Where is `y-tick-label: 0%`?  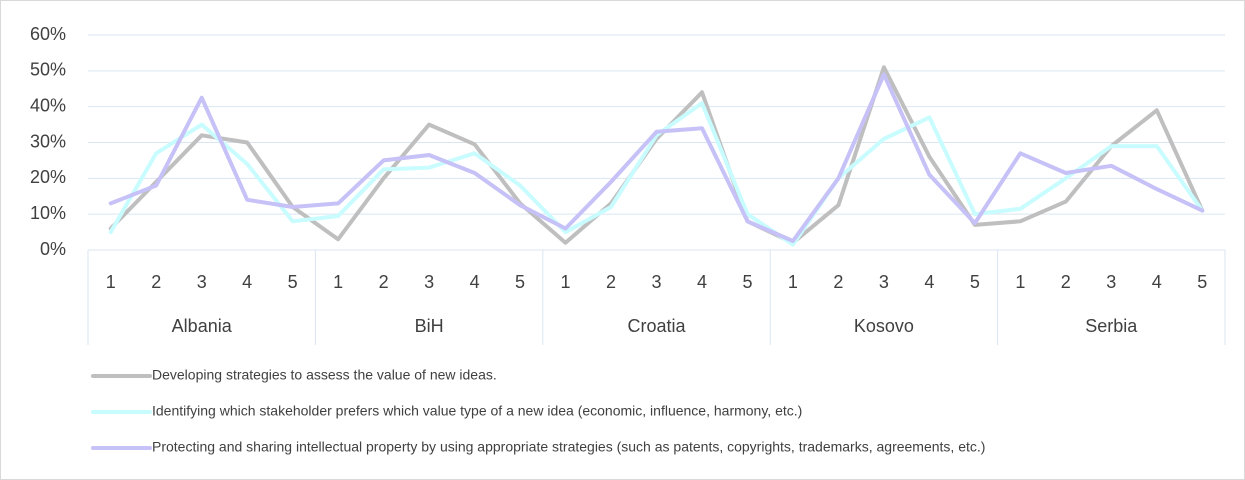 y-tick-label: 0% is located at coordinates (53, 249).